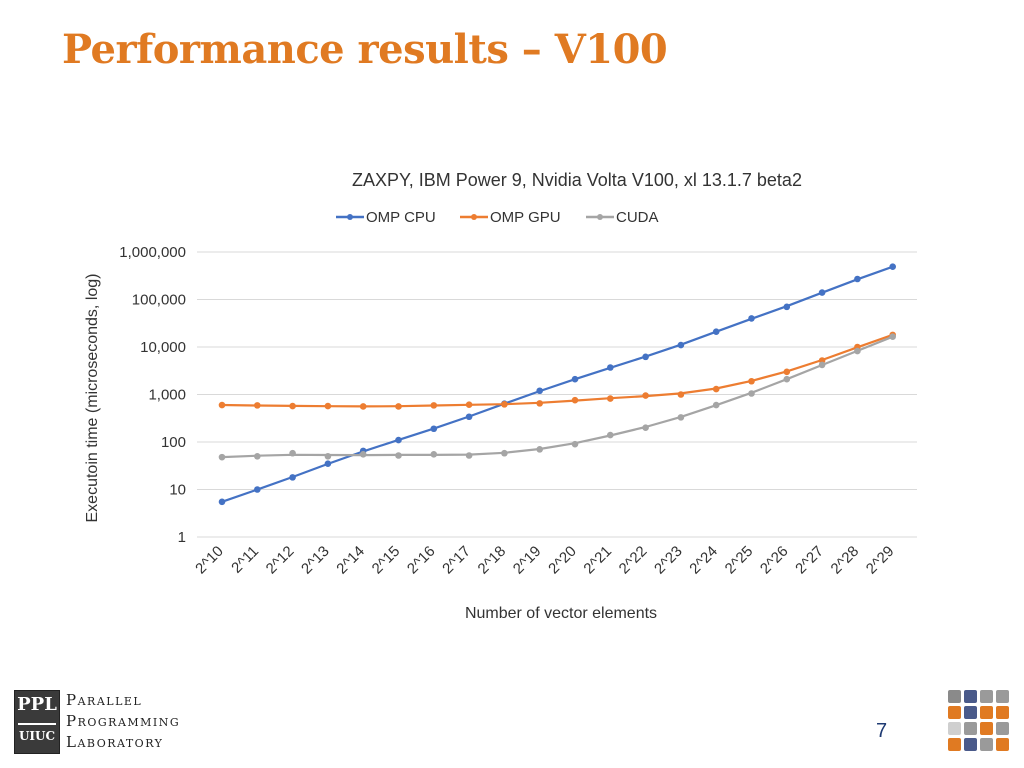 The width and height of the screenshot is (1024, 768). Describe the element at coordinates (365, 49) in the screenshot. I see `slide-title: Performance results – V100` at that location.